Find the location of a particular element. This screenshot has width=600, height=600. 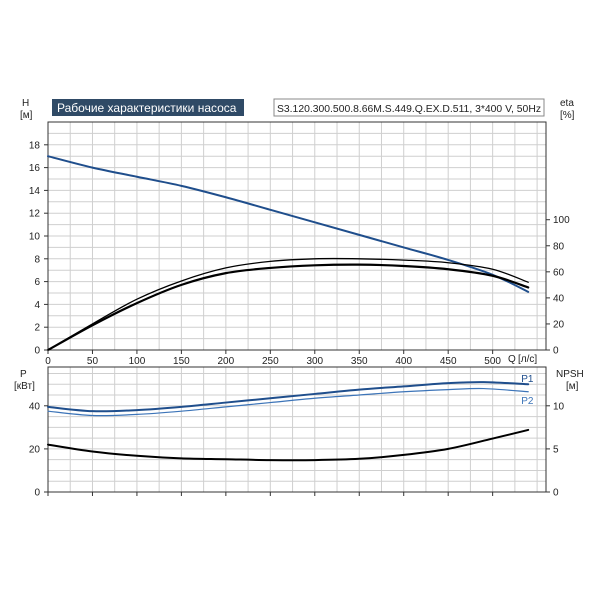

y-tick-label: 14 is located at coordinates (35, 191).